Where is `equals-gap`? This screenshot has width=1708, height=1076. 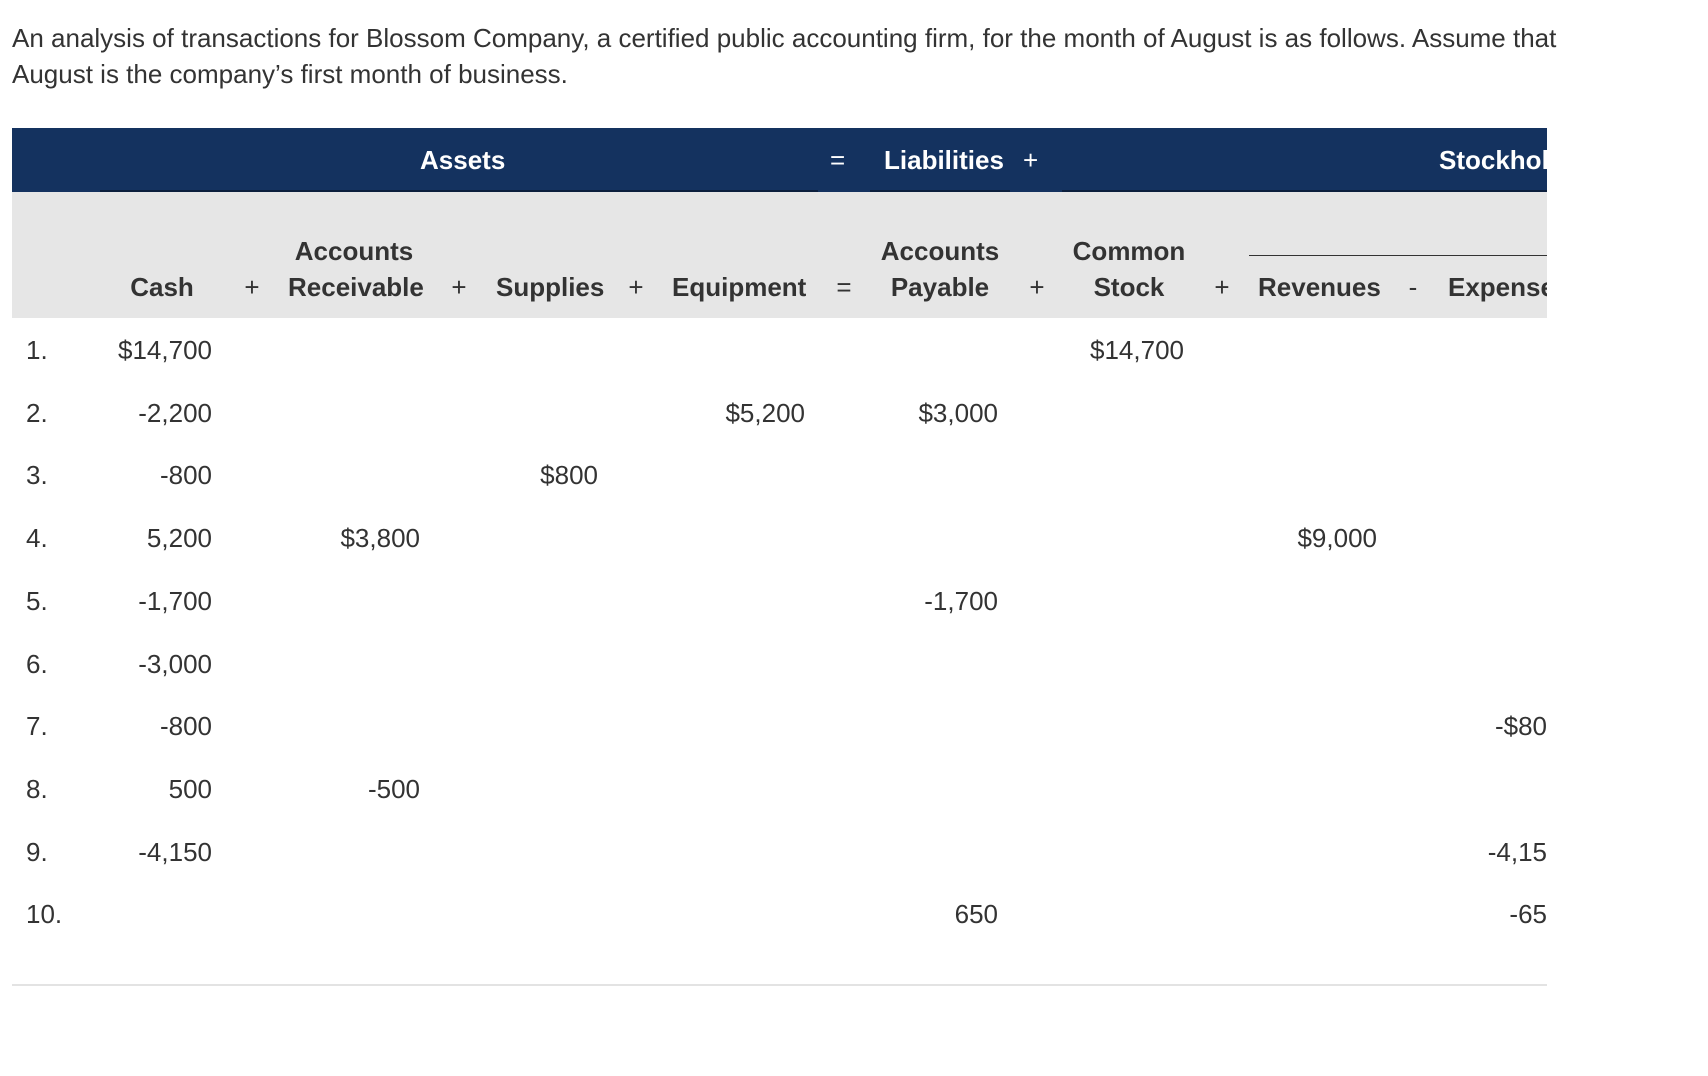
equals-gap is located at coordinates (844, 191).